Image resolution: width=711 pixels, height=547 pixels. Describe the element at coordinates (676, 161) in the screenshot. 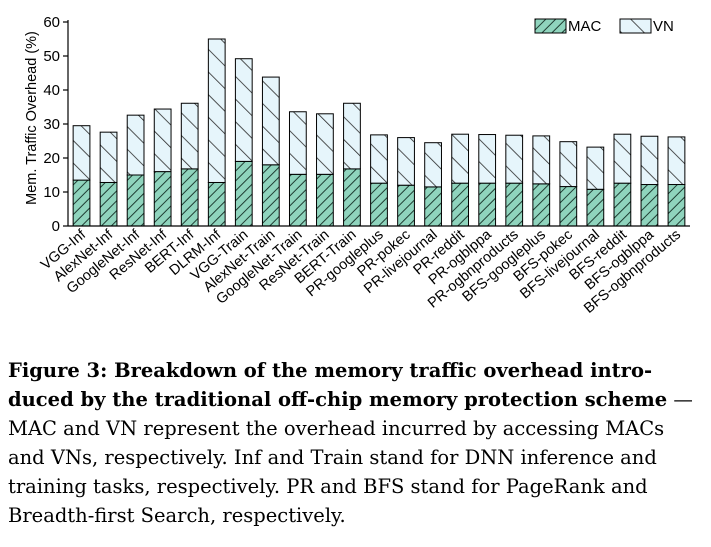

I see `bar-vn-bfs-ogbnproducts` at that location.